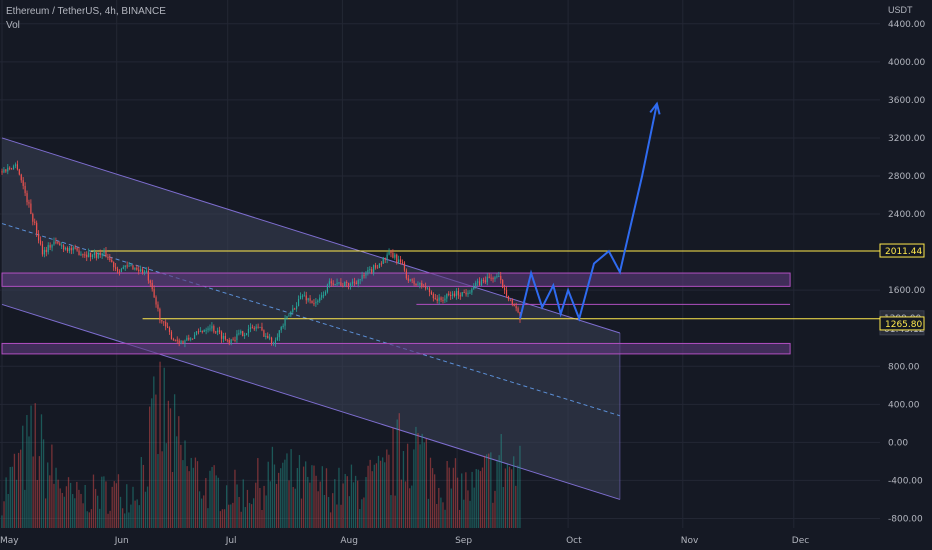 Image resolution: width=932 pixels, height=550 pixels. Describe the element at coordinates (906, 25) in the screenshot. I see `y-tick-label: 4400.00` at that location.